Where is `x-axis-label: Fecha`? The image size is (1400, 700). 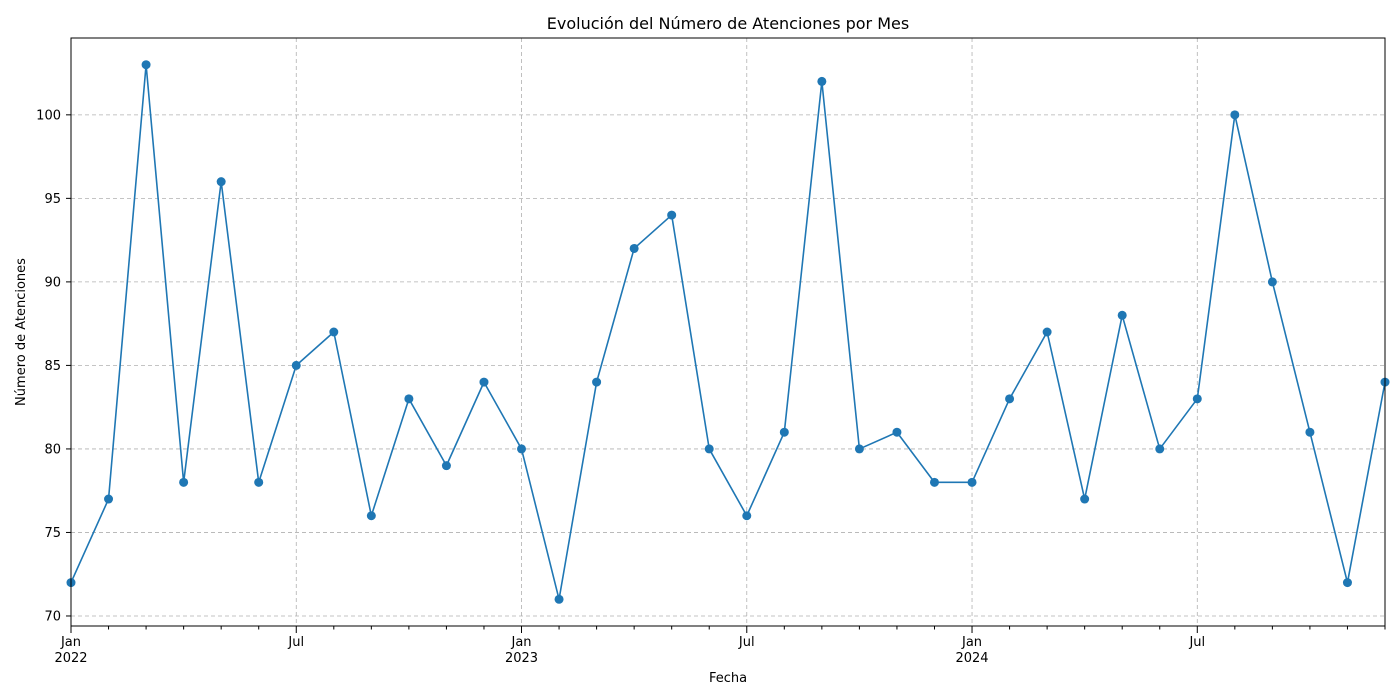 x-axis-label: Fecha is located at coordinates (728, 678).